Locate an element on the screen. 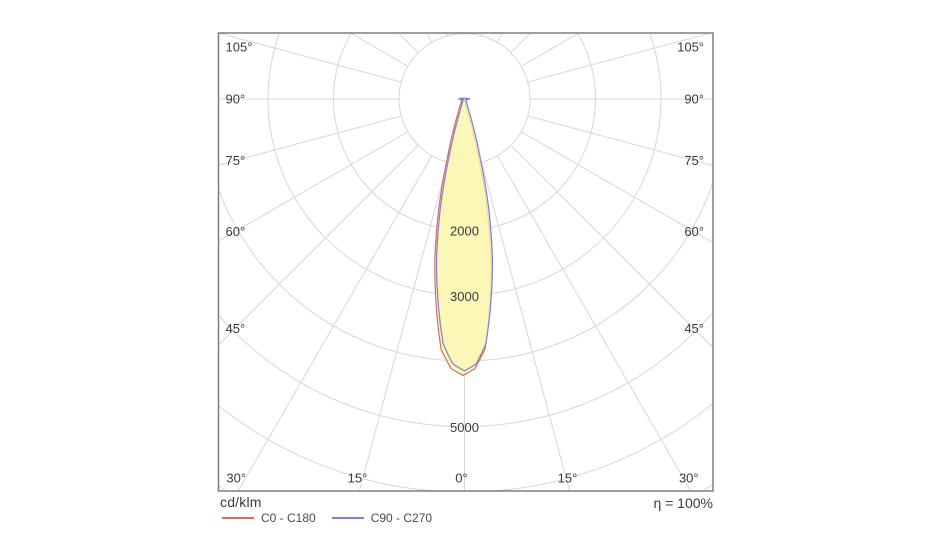 Image resolution: width=933 pixels, height=560 pixels. angle-label: 0° is located at coordinates (461, 478).